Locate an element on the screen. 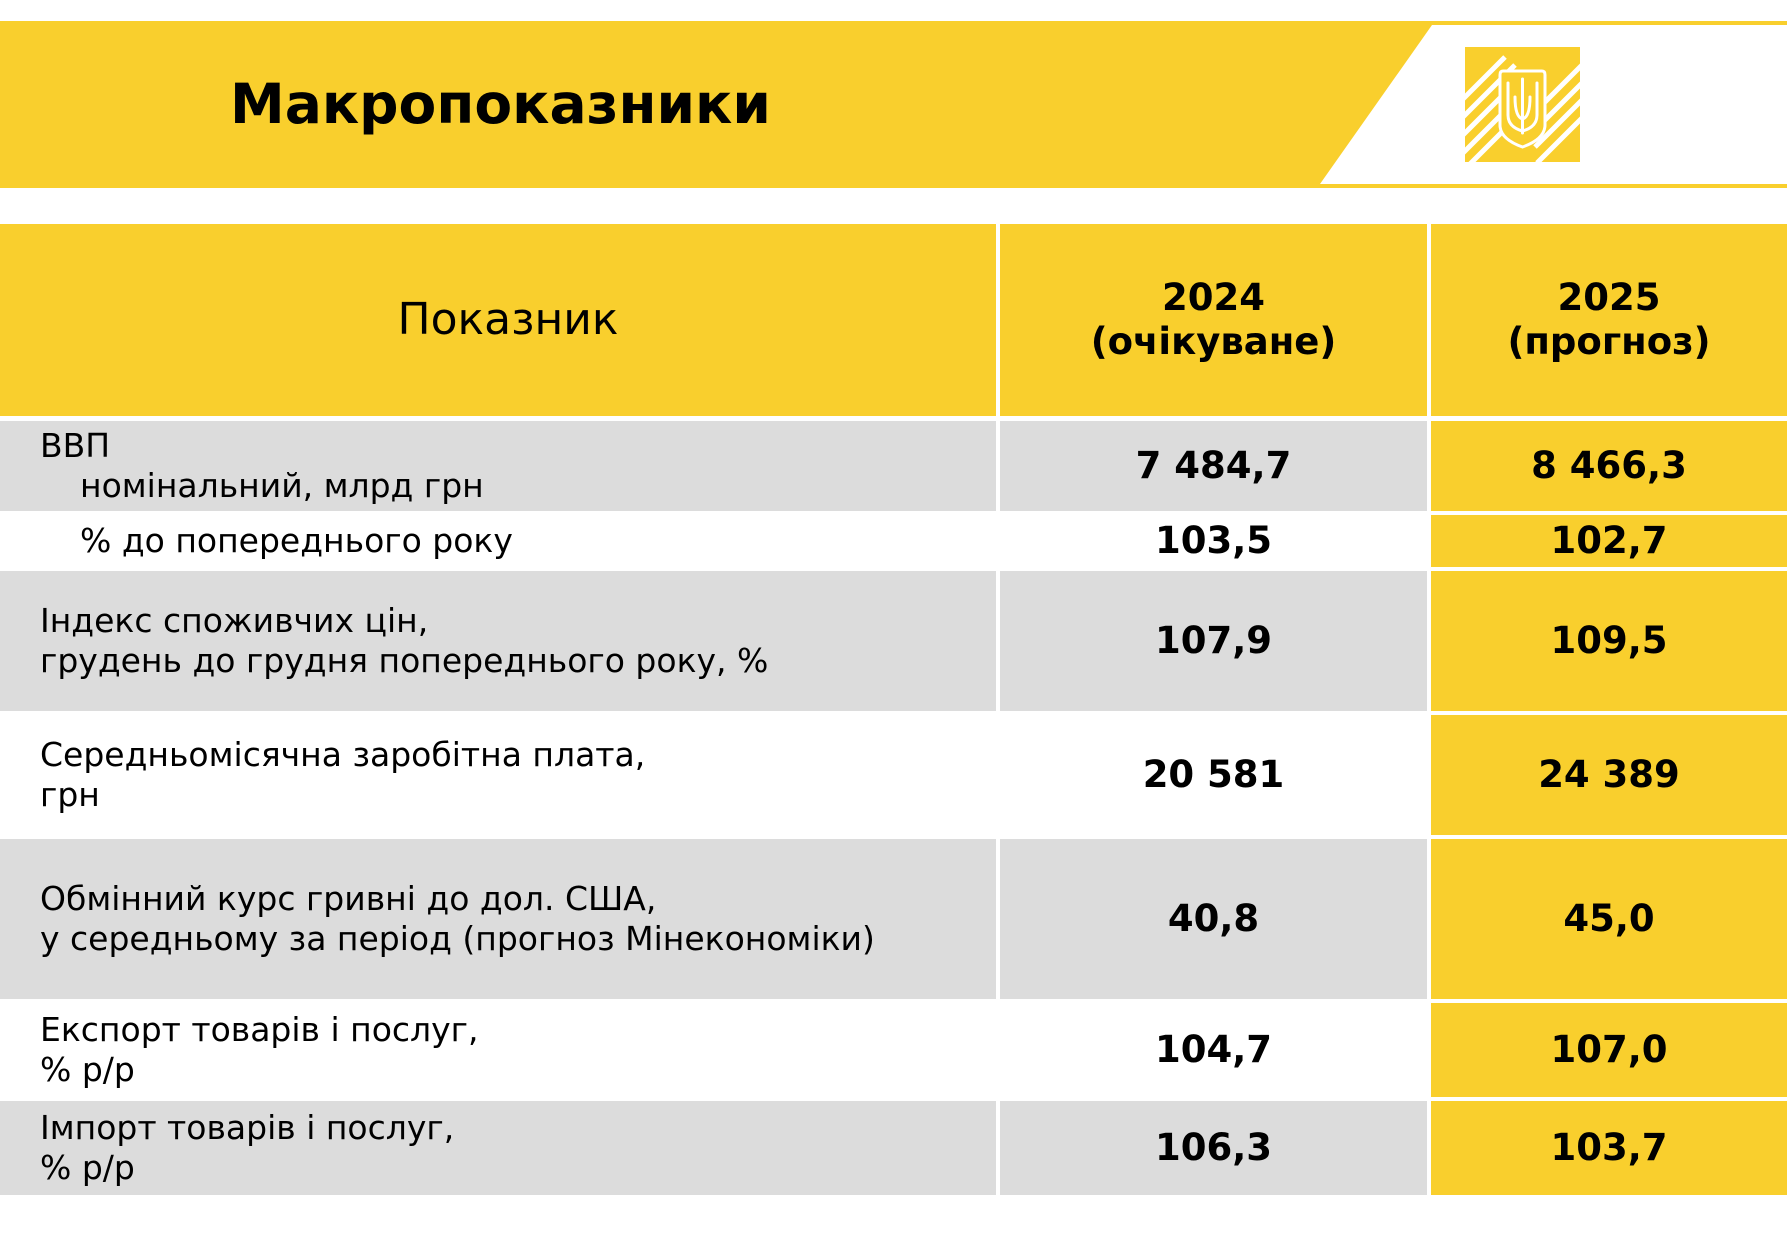 The width and height of the screenshot is (1787, 1249). column-header-2024-year: 2024 is located at coordinates (1213, 297).